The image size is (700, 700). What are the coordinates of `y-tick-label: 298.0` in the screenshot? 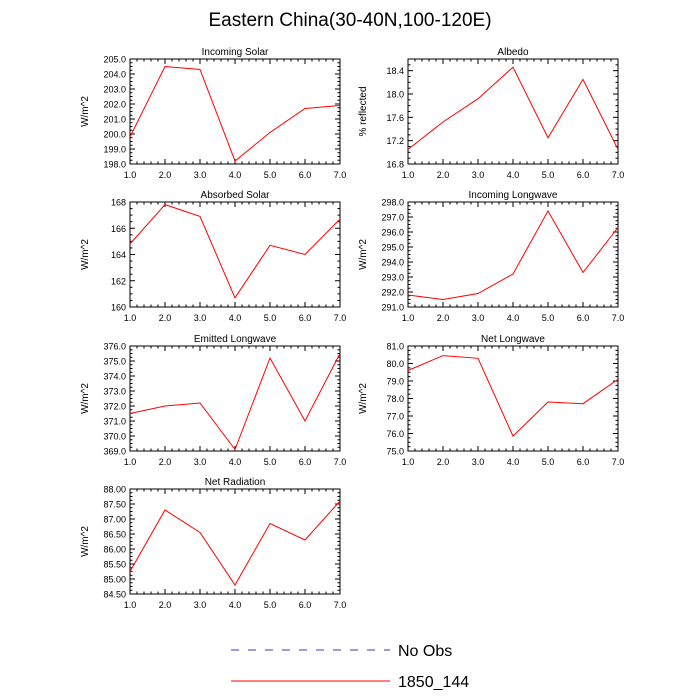 It's located at (392, 203).